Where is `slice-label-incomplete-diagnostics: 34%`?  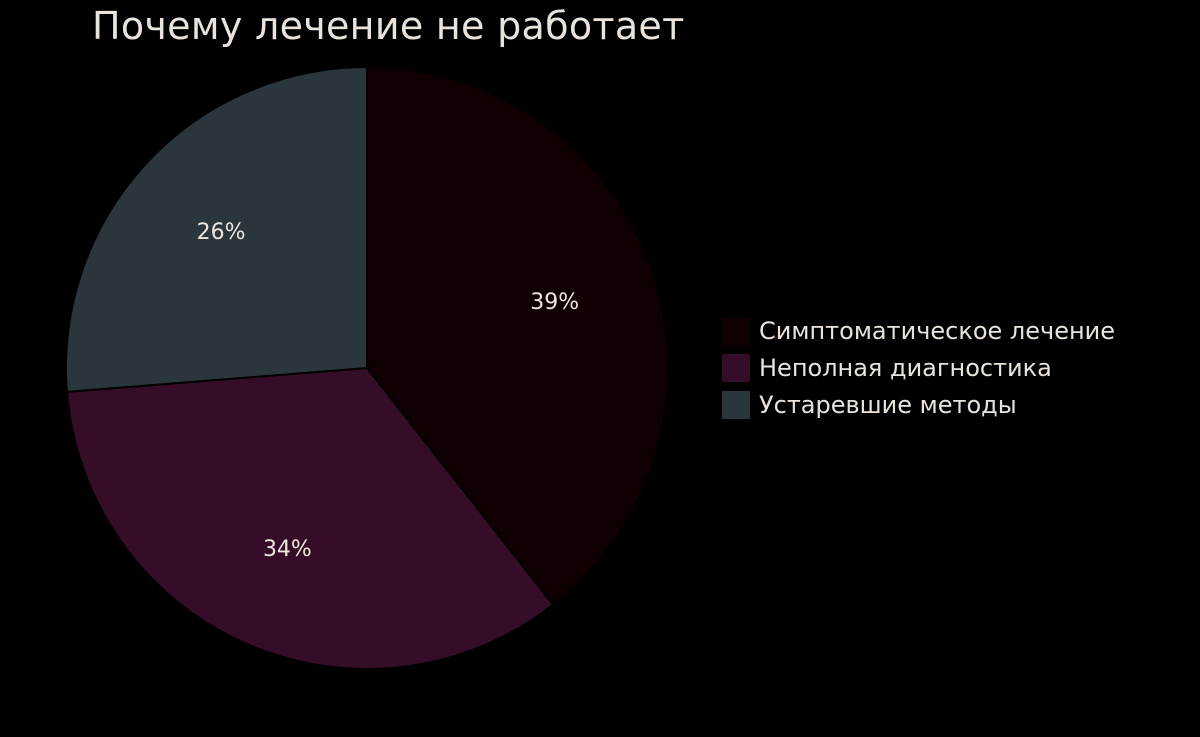 slice-label-incomplete-diagnostics: 34% is located at coordinates (287, 549).